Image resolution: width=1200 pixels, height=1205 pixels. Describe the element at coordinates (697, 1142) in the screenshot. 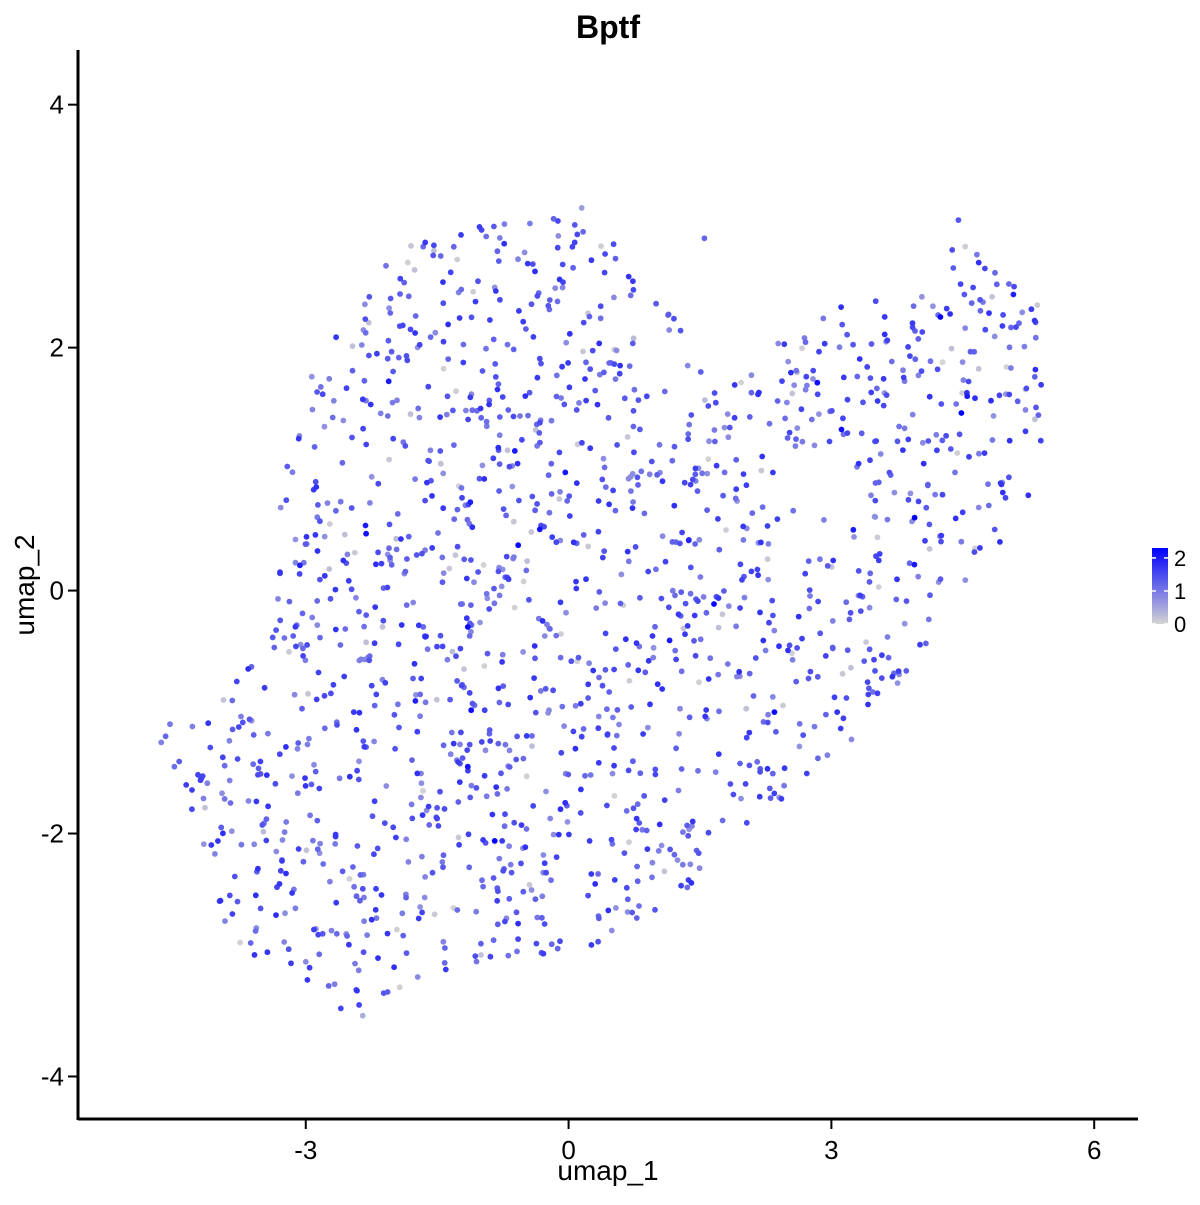

I see `x-axis-ticks: -3 0 3 6` at that location.